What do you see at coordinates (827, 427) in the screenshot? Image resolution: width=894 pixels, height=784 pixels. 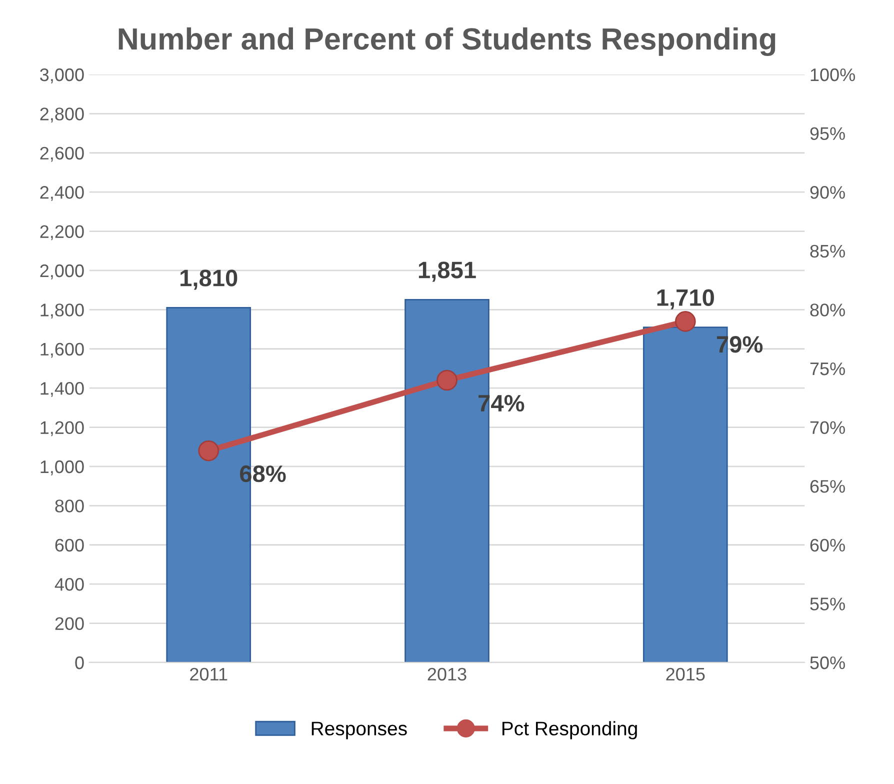 I see `y2-tick-label: 70%` at bounding box center [827, 427].